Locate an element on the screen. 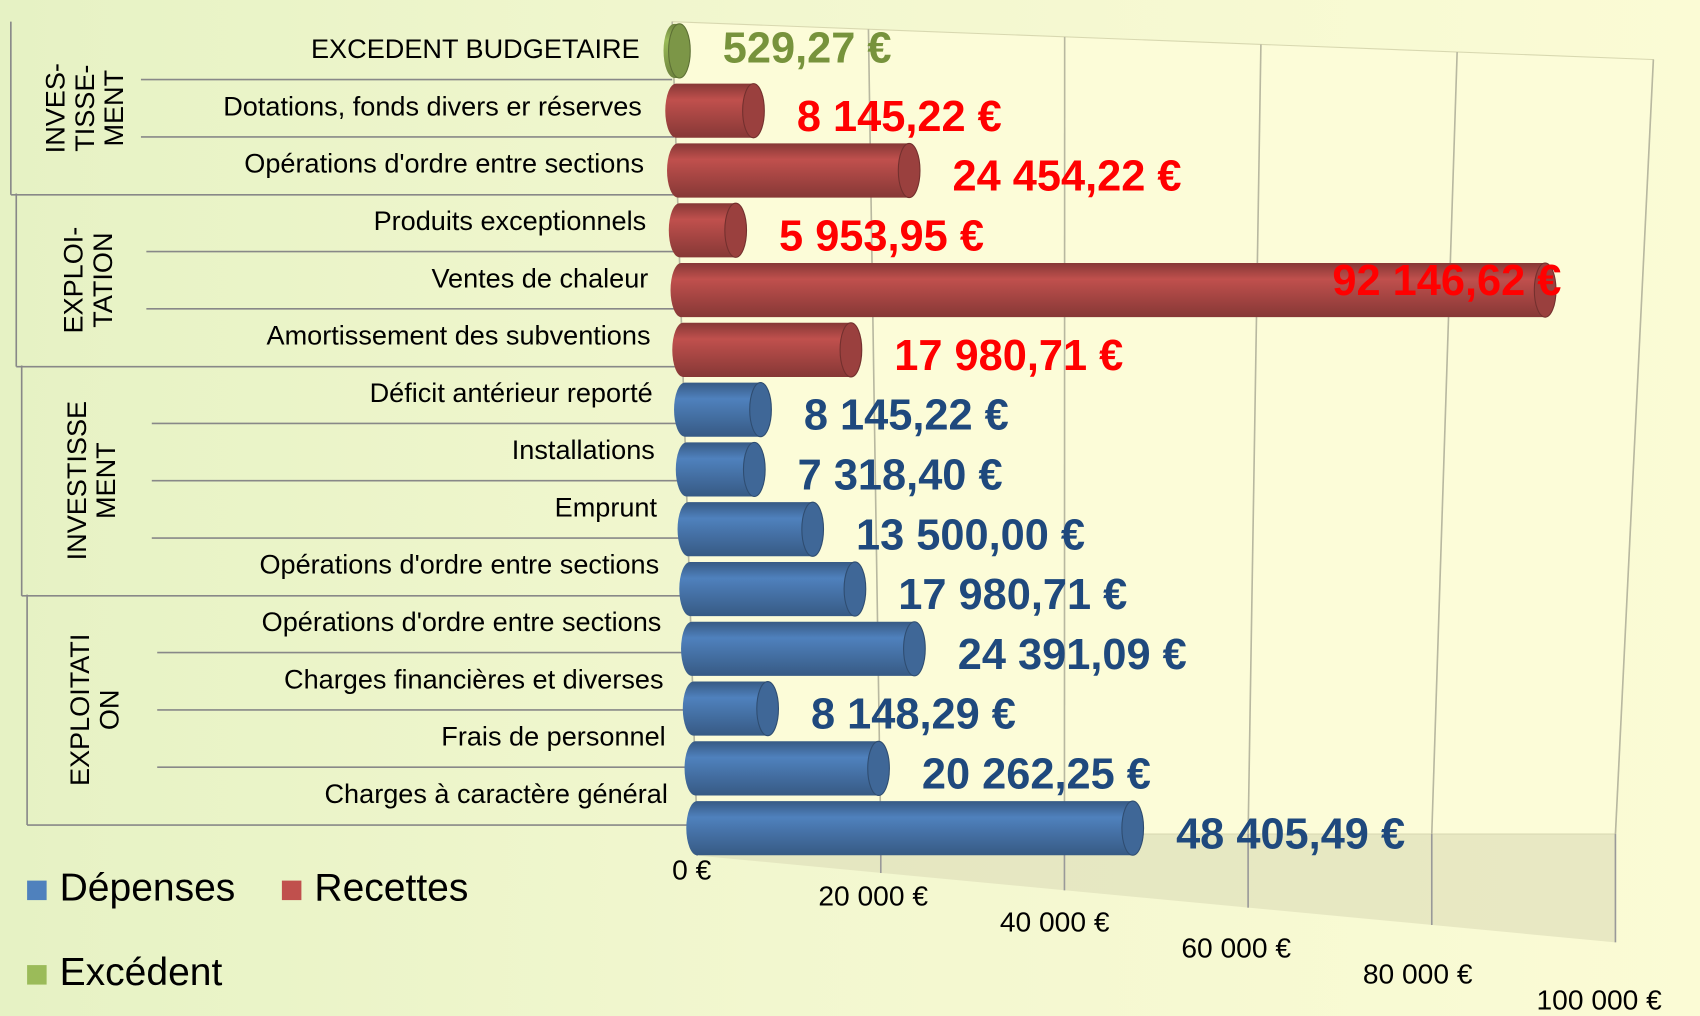  x-tick-label: 40 000 € is located at coordinates (1055, 921).